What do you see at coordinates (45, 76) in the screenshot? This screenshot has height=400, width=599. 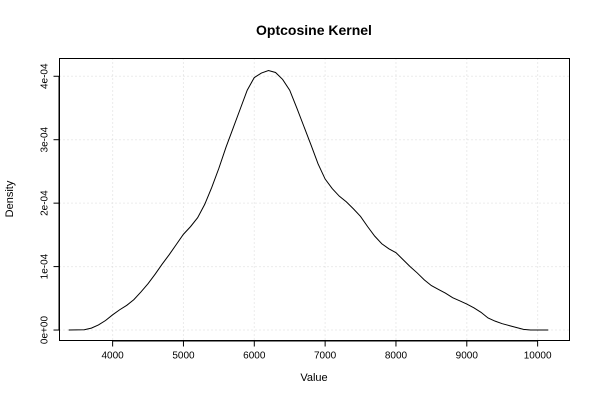 I see `y-tick-label: 4e-04` at bounding box center [45, 76].